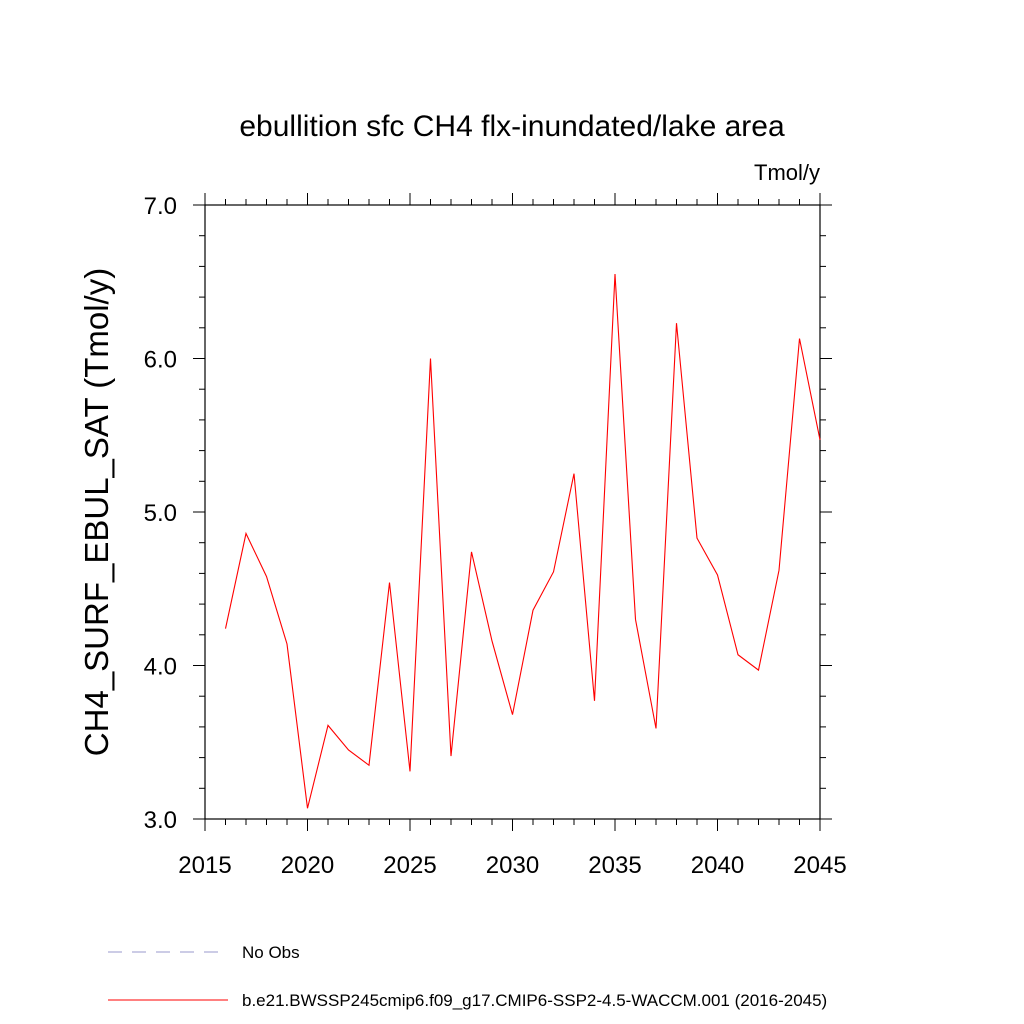  I want to click on x-tick-label: 2040, so click(717, 865).